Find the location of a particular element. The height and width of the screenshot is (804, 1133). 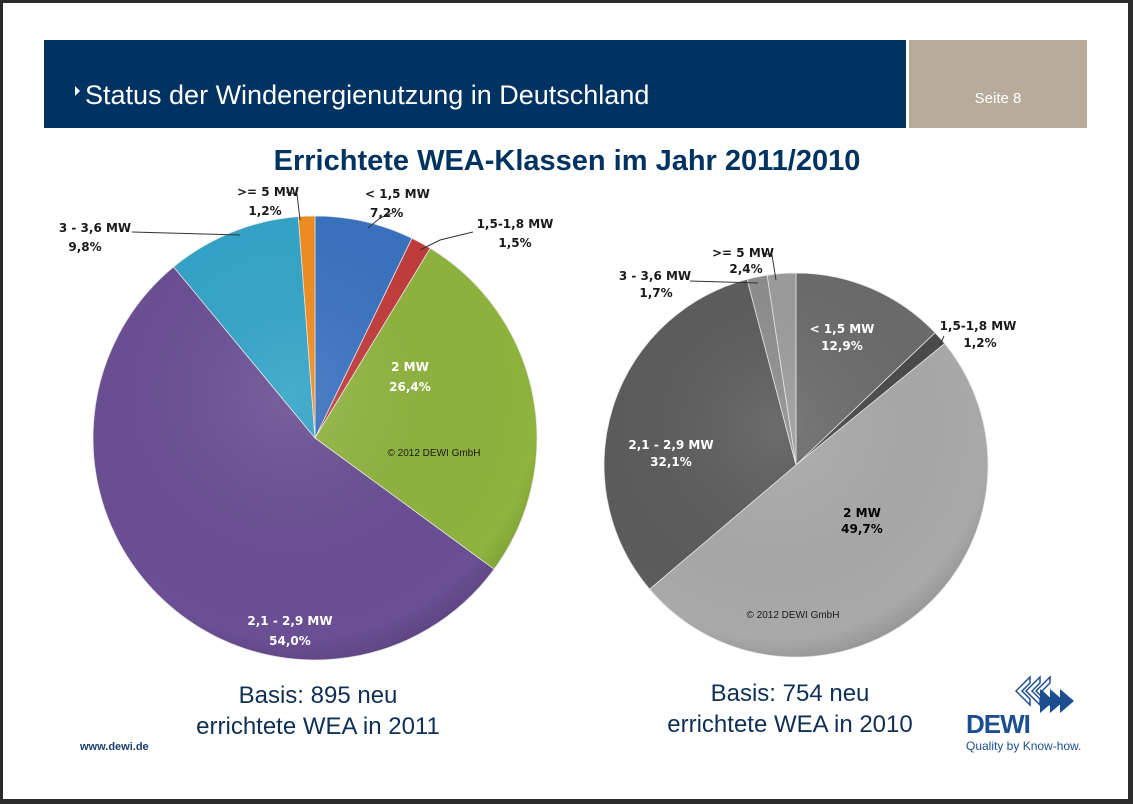

caption-2011-line1: Basis: 895 neu is located at coordinates (318, 695).